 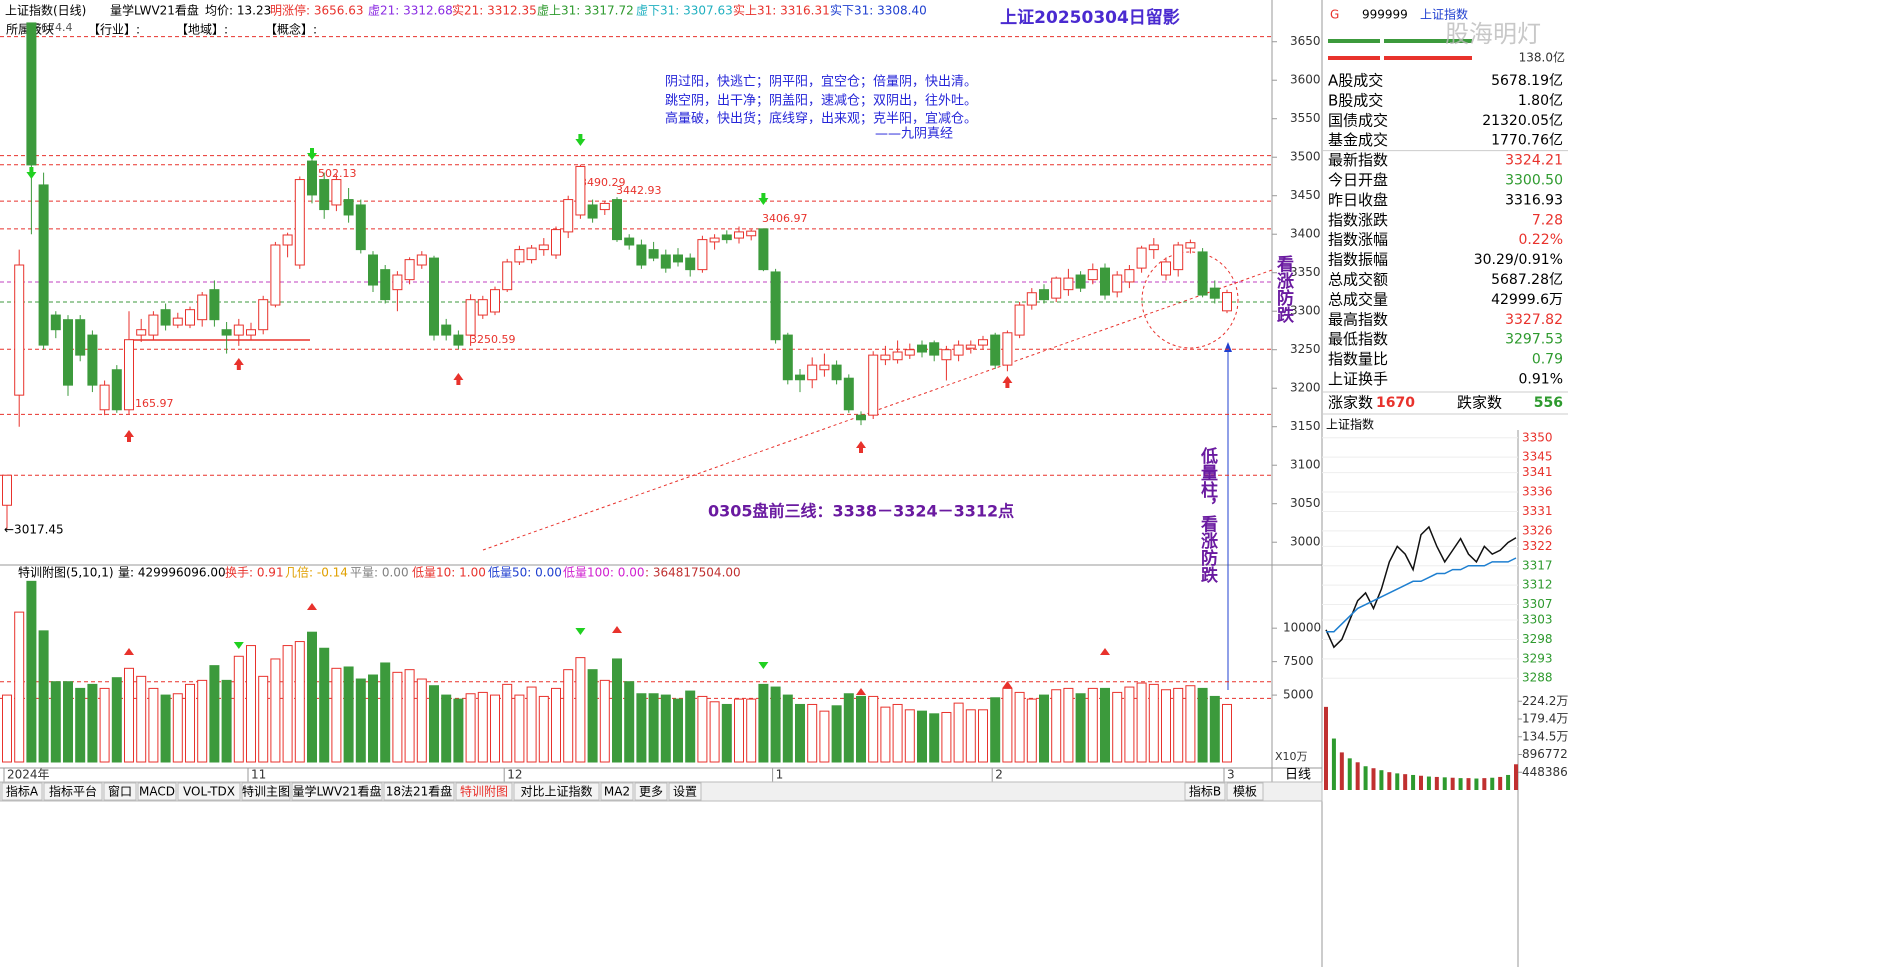 I want to click on row-label: 国债成交, so click(x=1358, y=120).